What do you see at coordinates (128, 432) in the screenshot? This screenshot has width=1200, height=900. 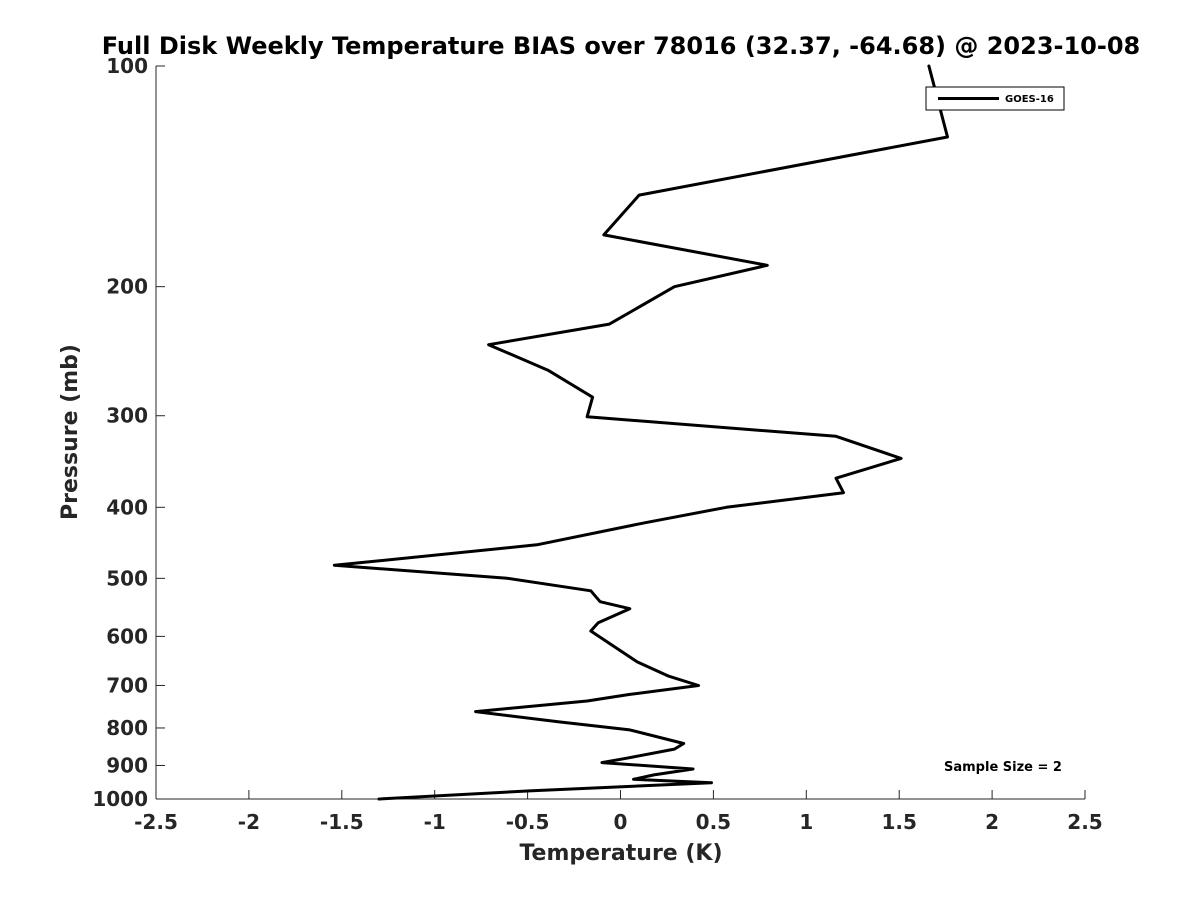 I see `y-axis-ticks: 100 200 300 400 500 600 700 800 900 1000` at bounding box center [128, 432].